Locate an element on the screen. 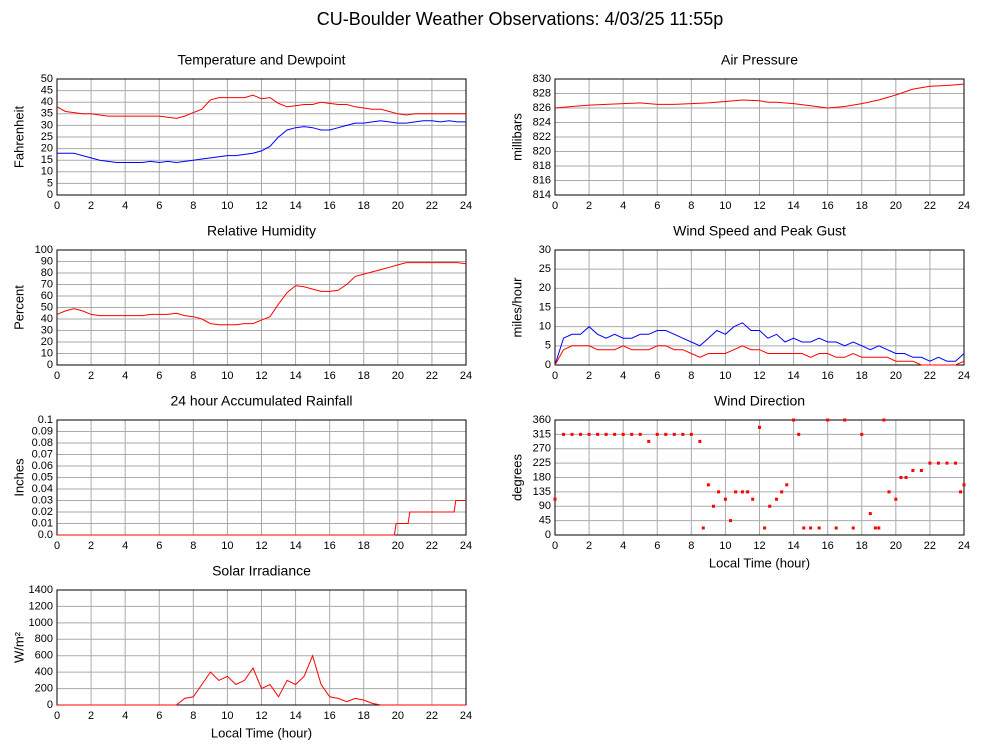 The image size is (1000, 745). chart-title: Wind Direction is located at coordinates (759, 401).